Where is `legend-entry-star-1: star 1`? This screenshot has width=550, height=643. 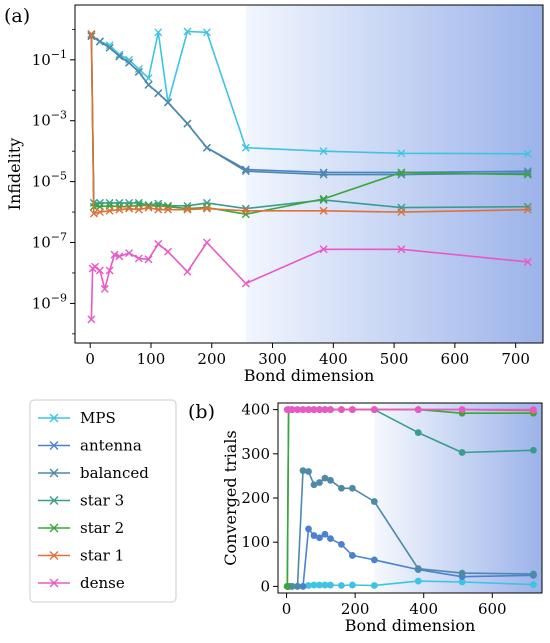
legend-entry-star-1: star 1 is located at coordinates (81, 556).